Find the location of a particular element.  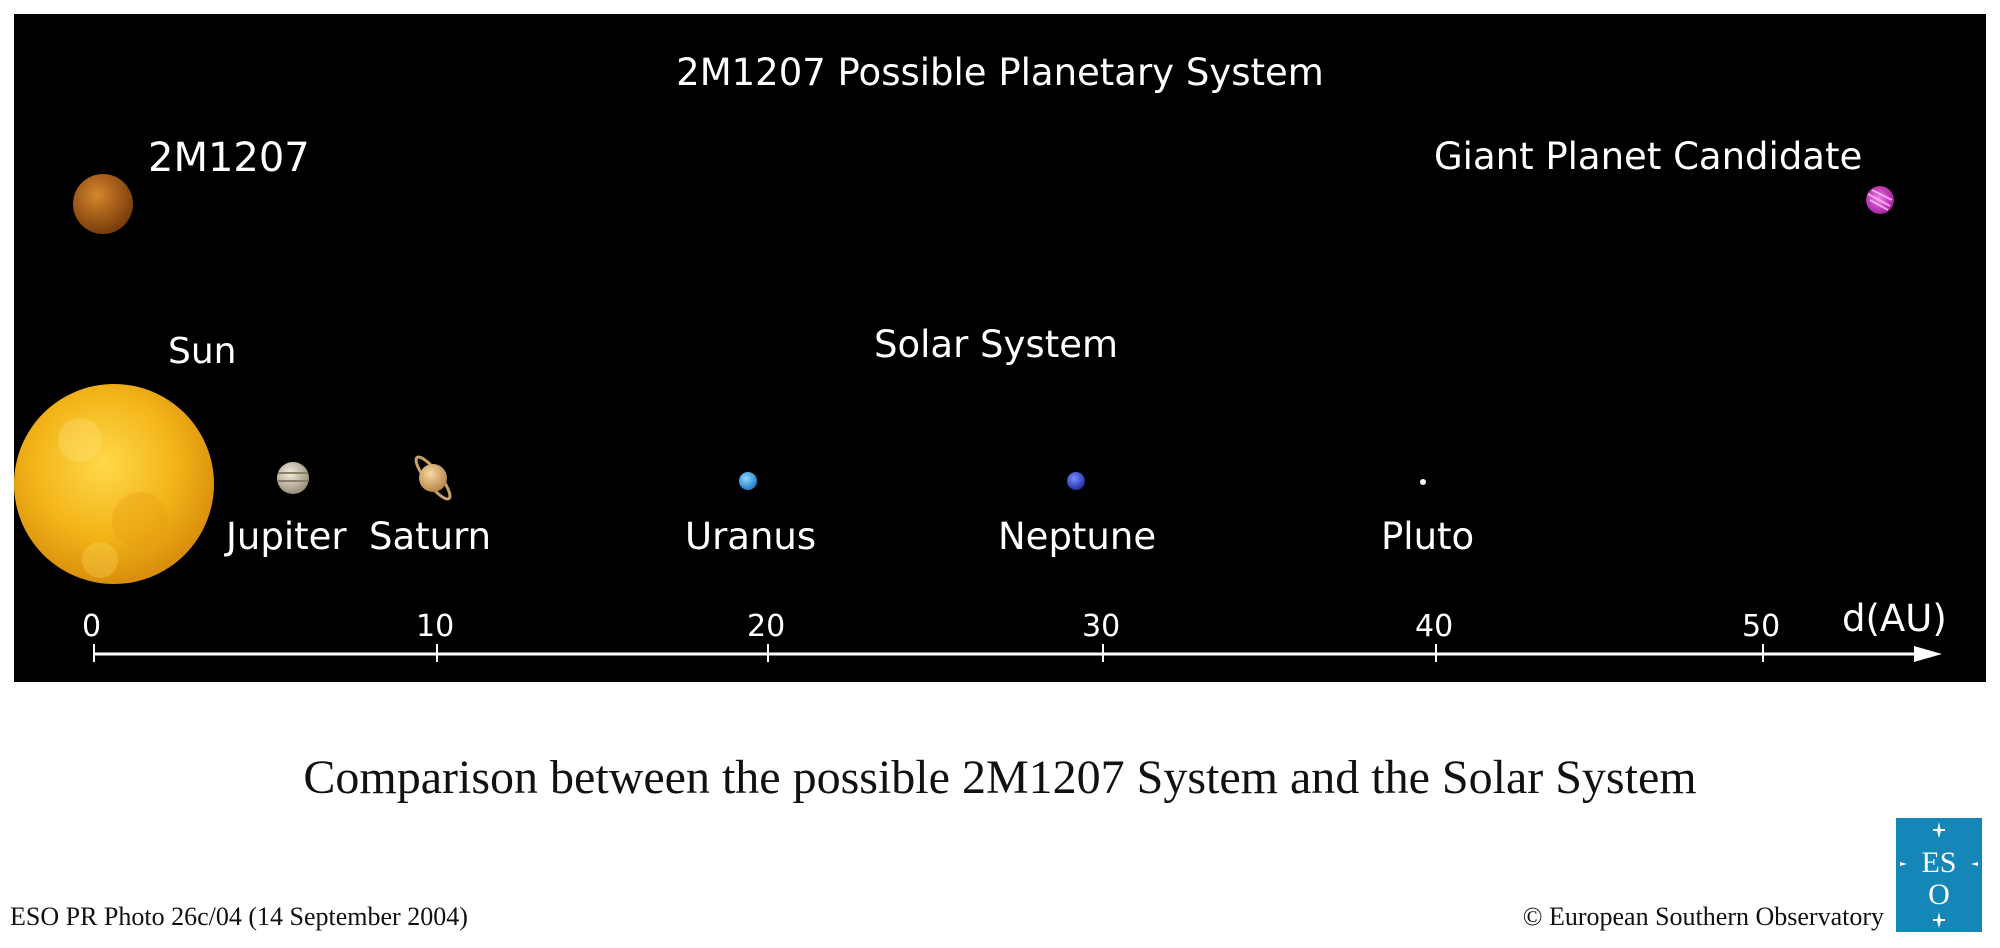

axis-tick-label: 10 is located at coordinates (435, 626).